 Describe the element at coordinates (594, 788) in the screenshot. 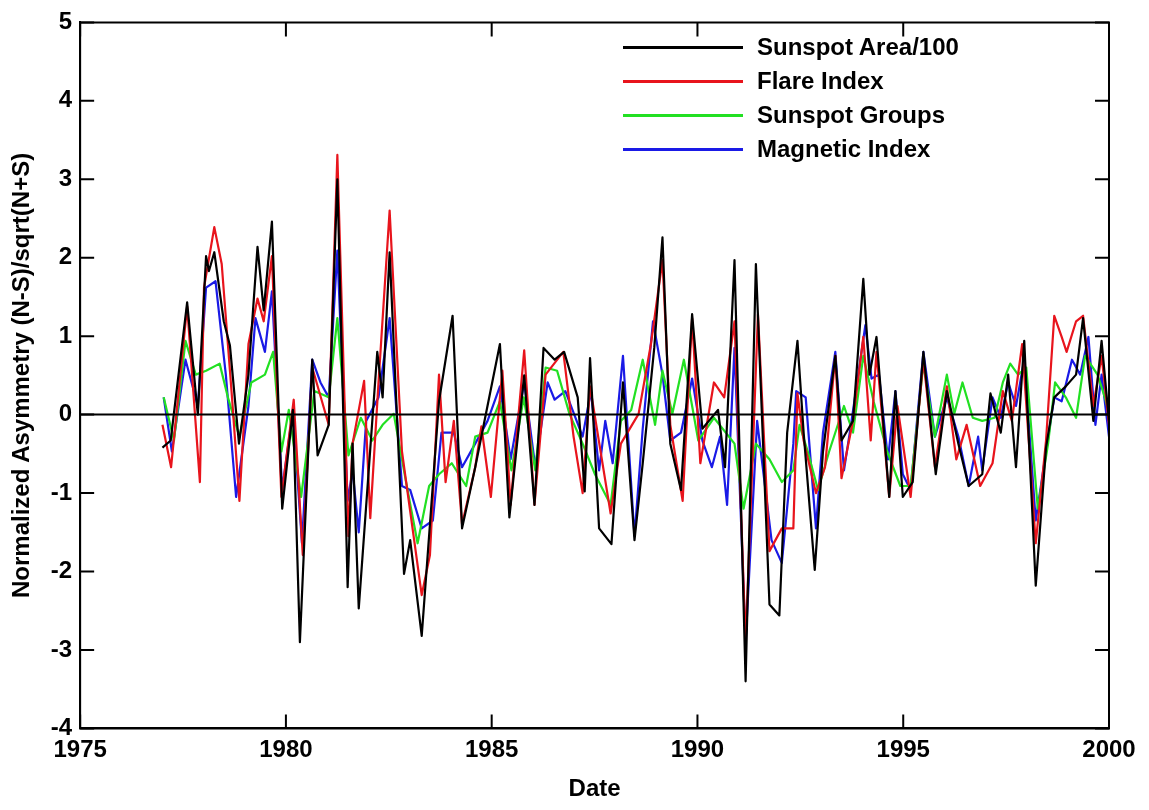

I see `x-axis-title: Date` at that location.